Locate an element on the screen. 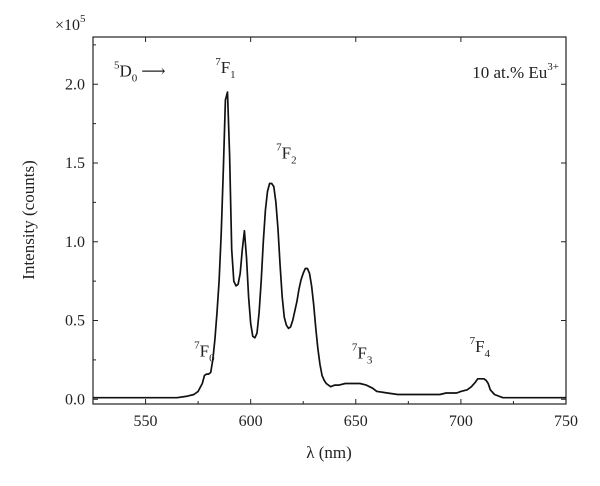  y-axis-title: Intensity (counts) is located at coordinates (28, 219).